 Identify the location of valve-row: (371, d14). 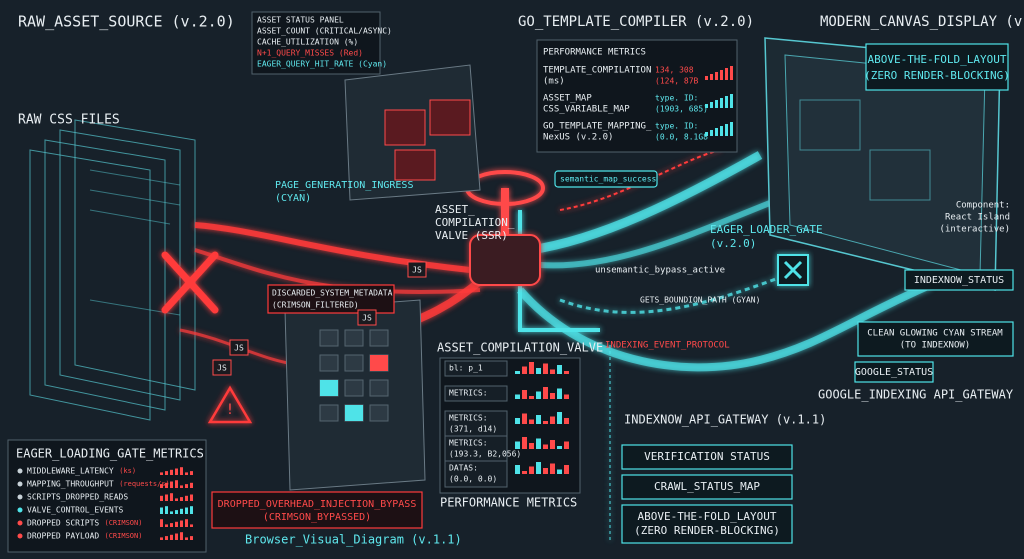
(473, 429).